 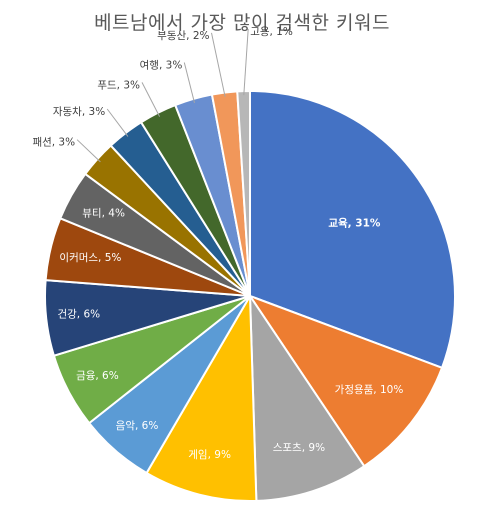 What do you see at coordinates (209, 454) in the screenshot?
I see `slice-label-4: 게임, 9%` at bounding box center [209, 454].